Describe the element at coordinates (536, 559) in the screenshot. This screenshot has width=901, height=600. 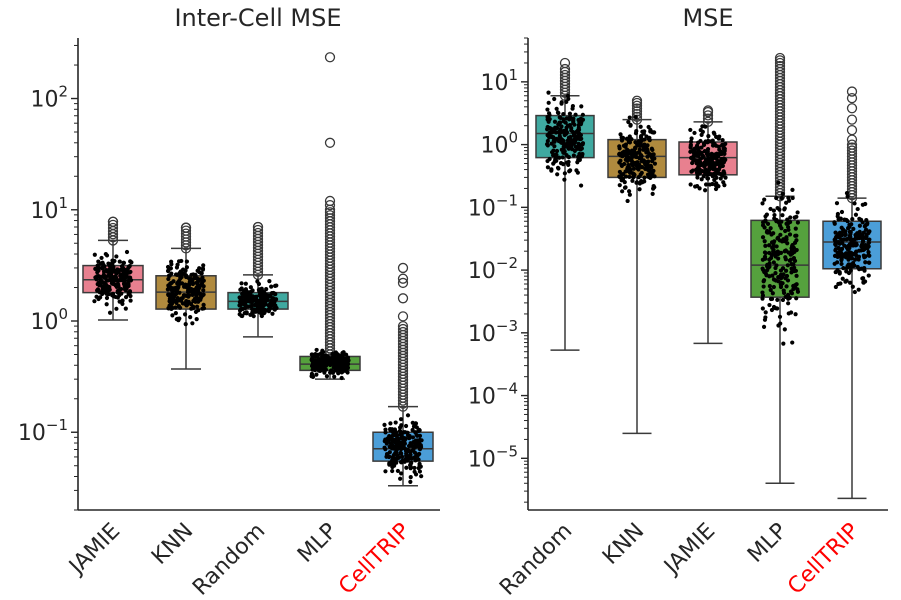
I see `x-tick-label: Random` at that location.